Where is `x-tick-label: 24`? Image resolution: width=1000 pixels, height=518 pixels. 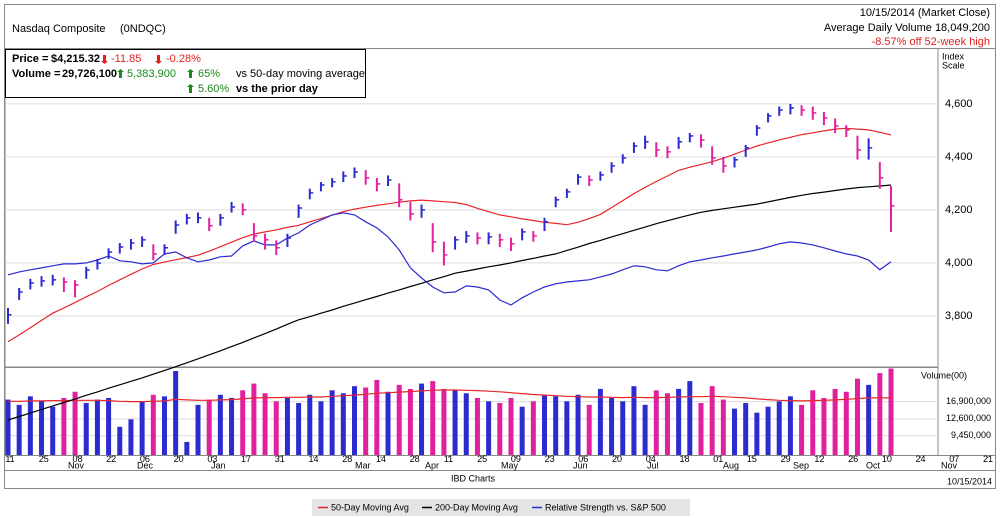 x-tick-label: 24 is located at coordinates (921, 459).